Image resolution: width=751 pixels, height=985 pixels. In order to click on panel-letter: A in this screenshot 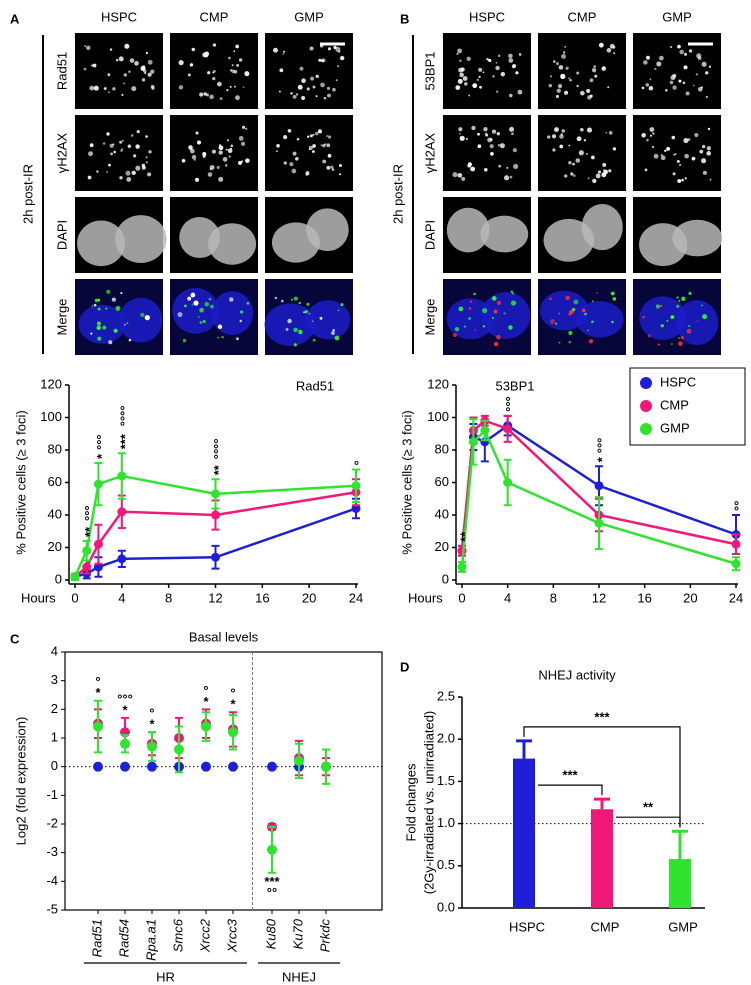, I will do `click(15, 18)`.